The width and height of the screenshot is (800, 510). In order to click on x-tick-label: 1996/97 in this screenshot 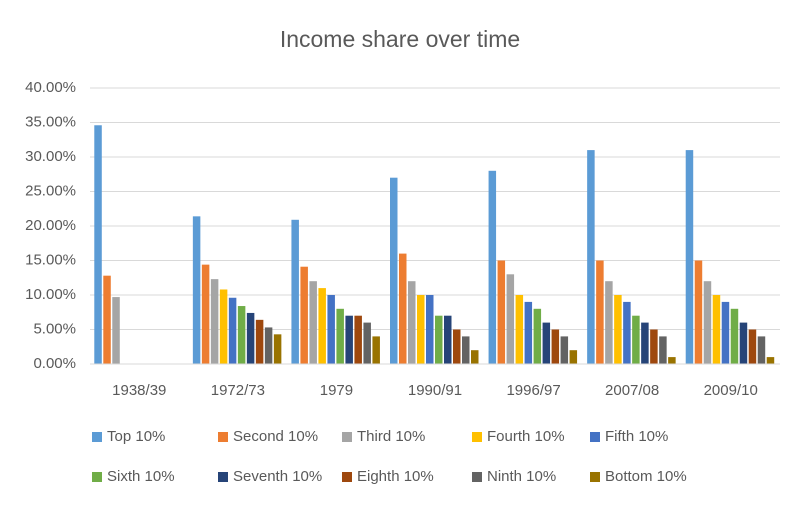, I will do `click(533, 390)`.